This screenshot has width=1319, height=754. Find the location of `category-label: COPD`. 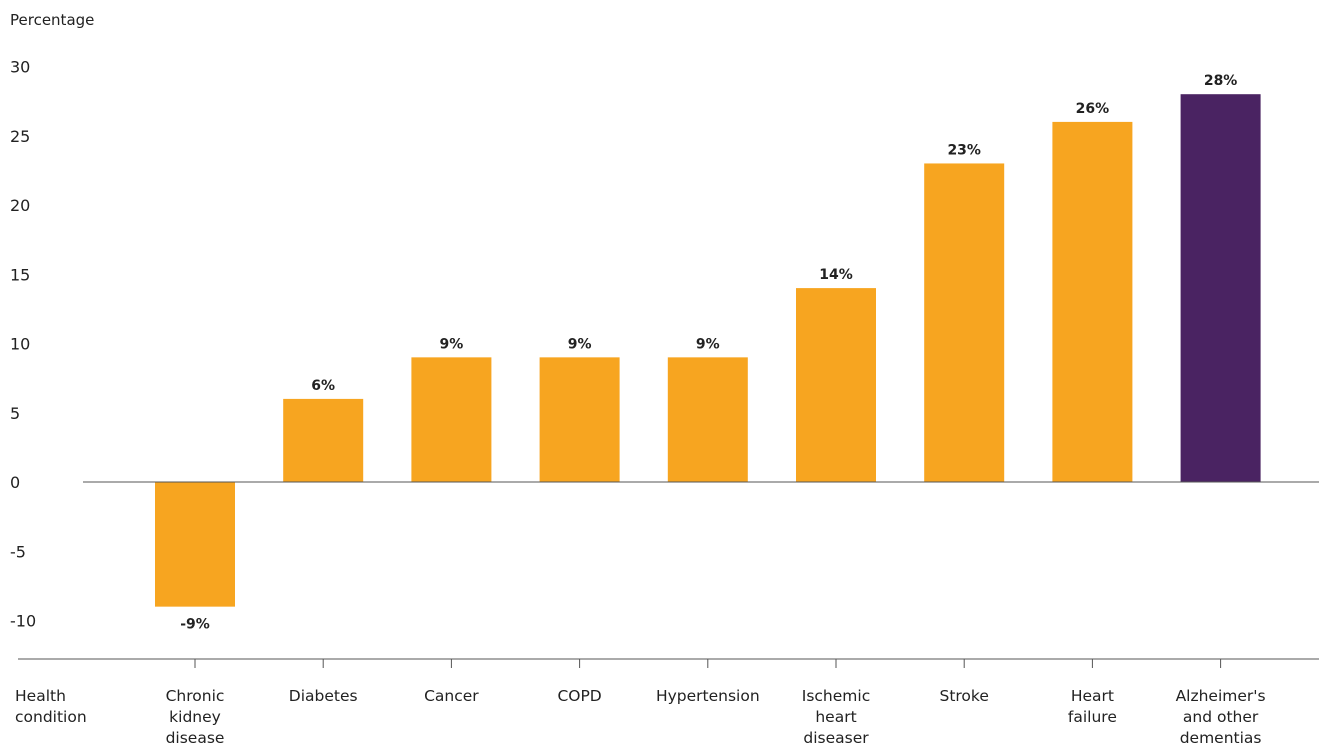

category-label: COPD is located at coordinates (579, 696).